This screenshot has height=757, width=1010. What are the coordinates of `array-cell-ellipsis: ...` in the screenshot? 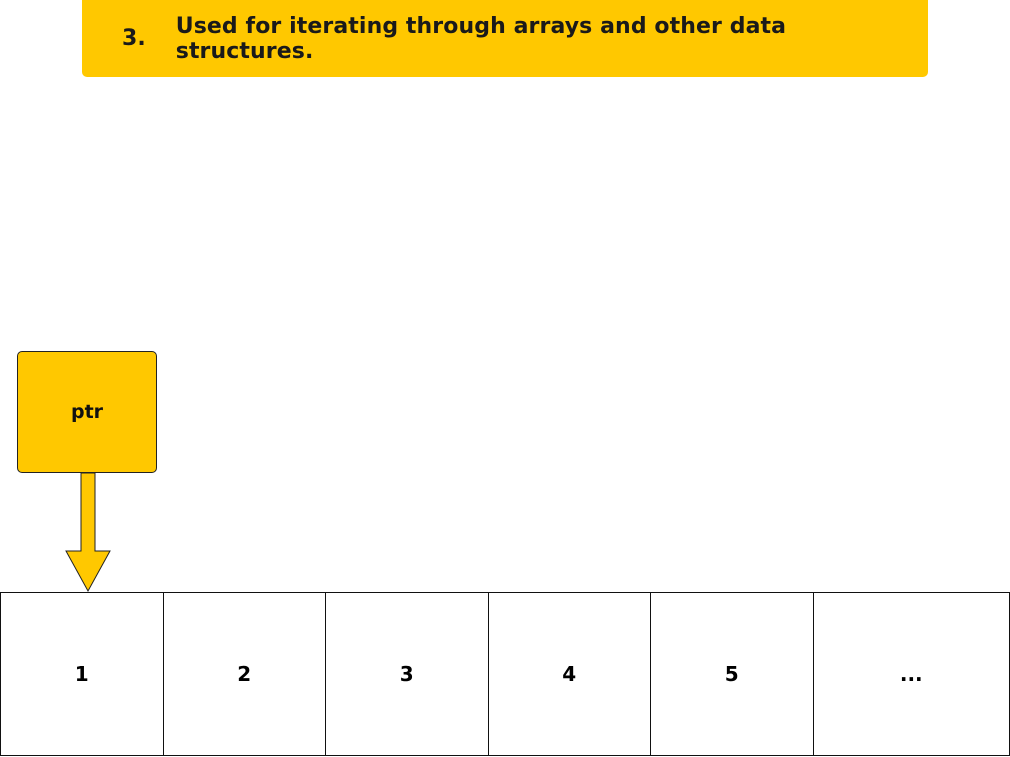 It's located at (911, 674).